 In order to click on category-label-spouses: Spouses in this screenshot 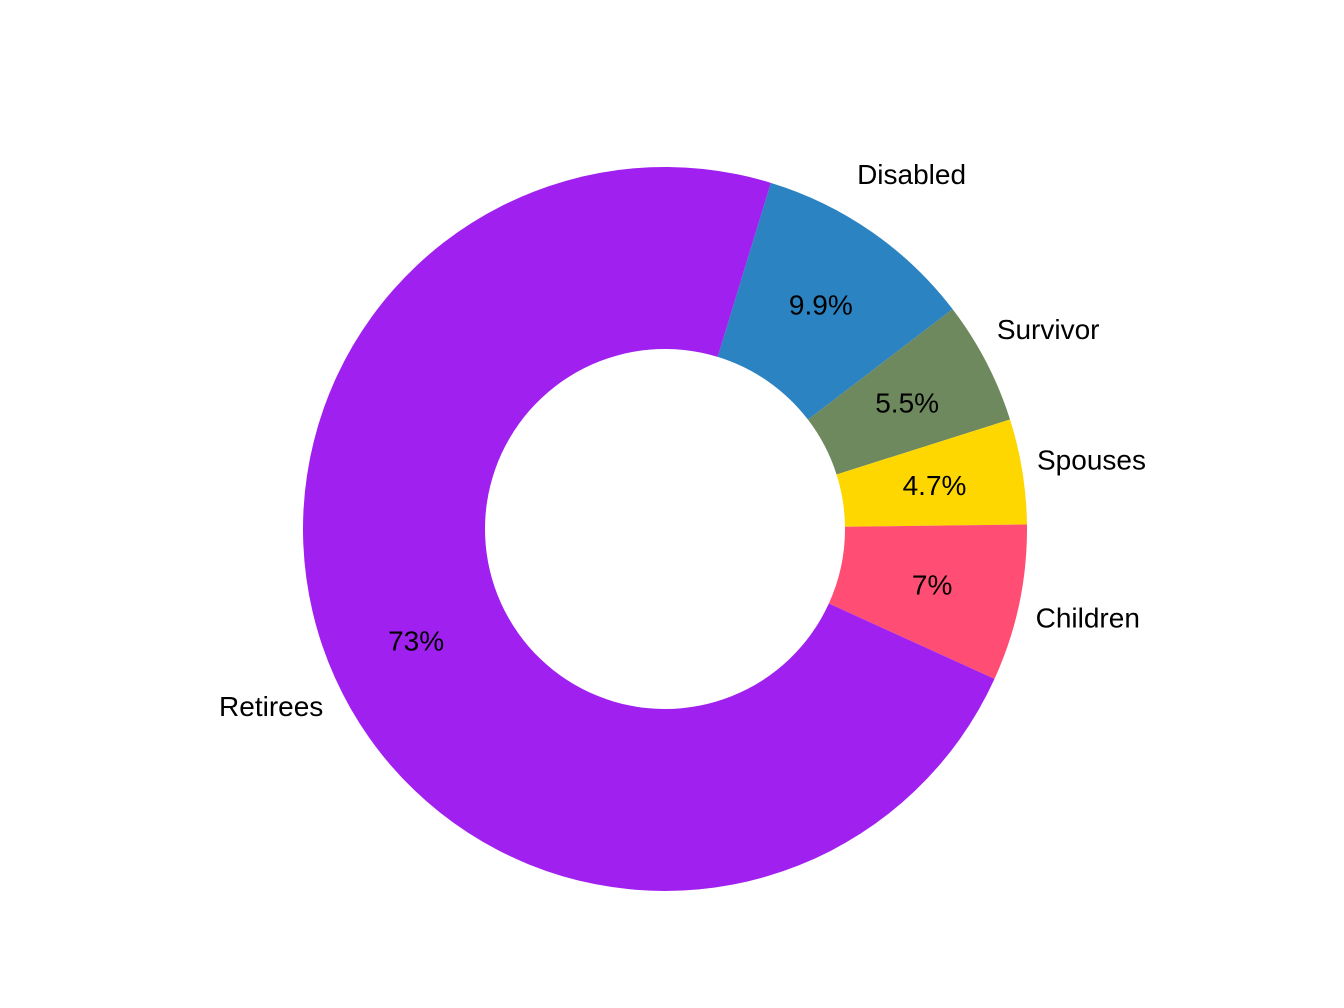, I will do `click(1091, 460)`.